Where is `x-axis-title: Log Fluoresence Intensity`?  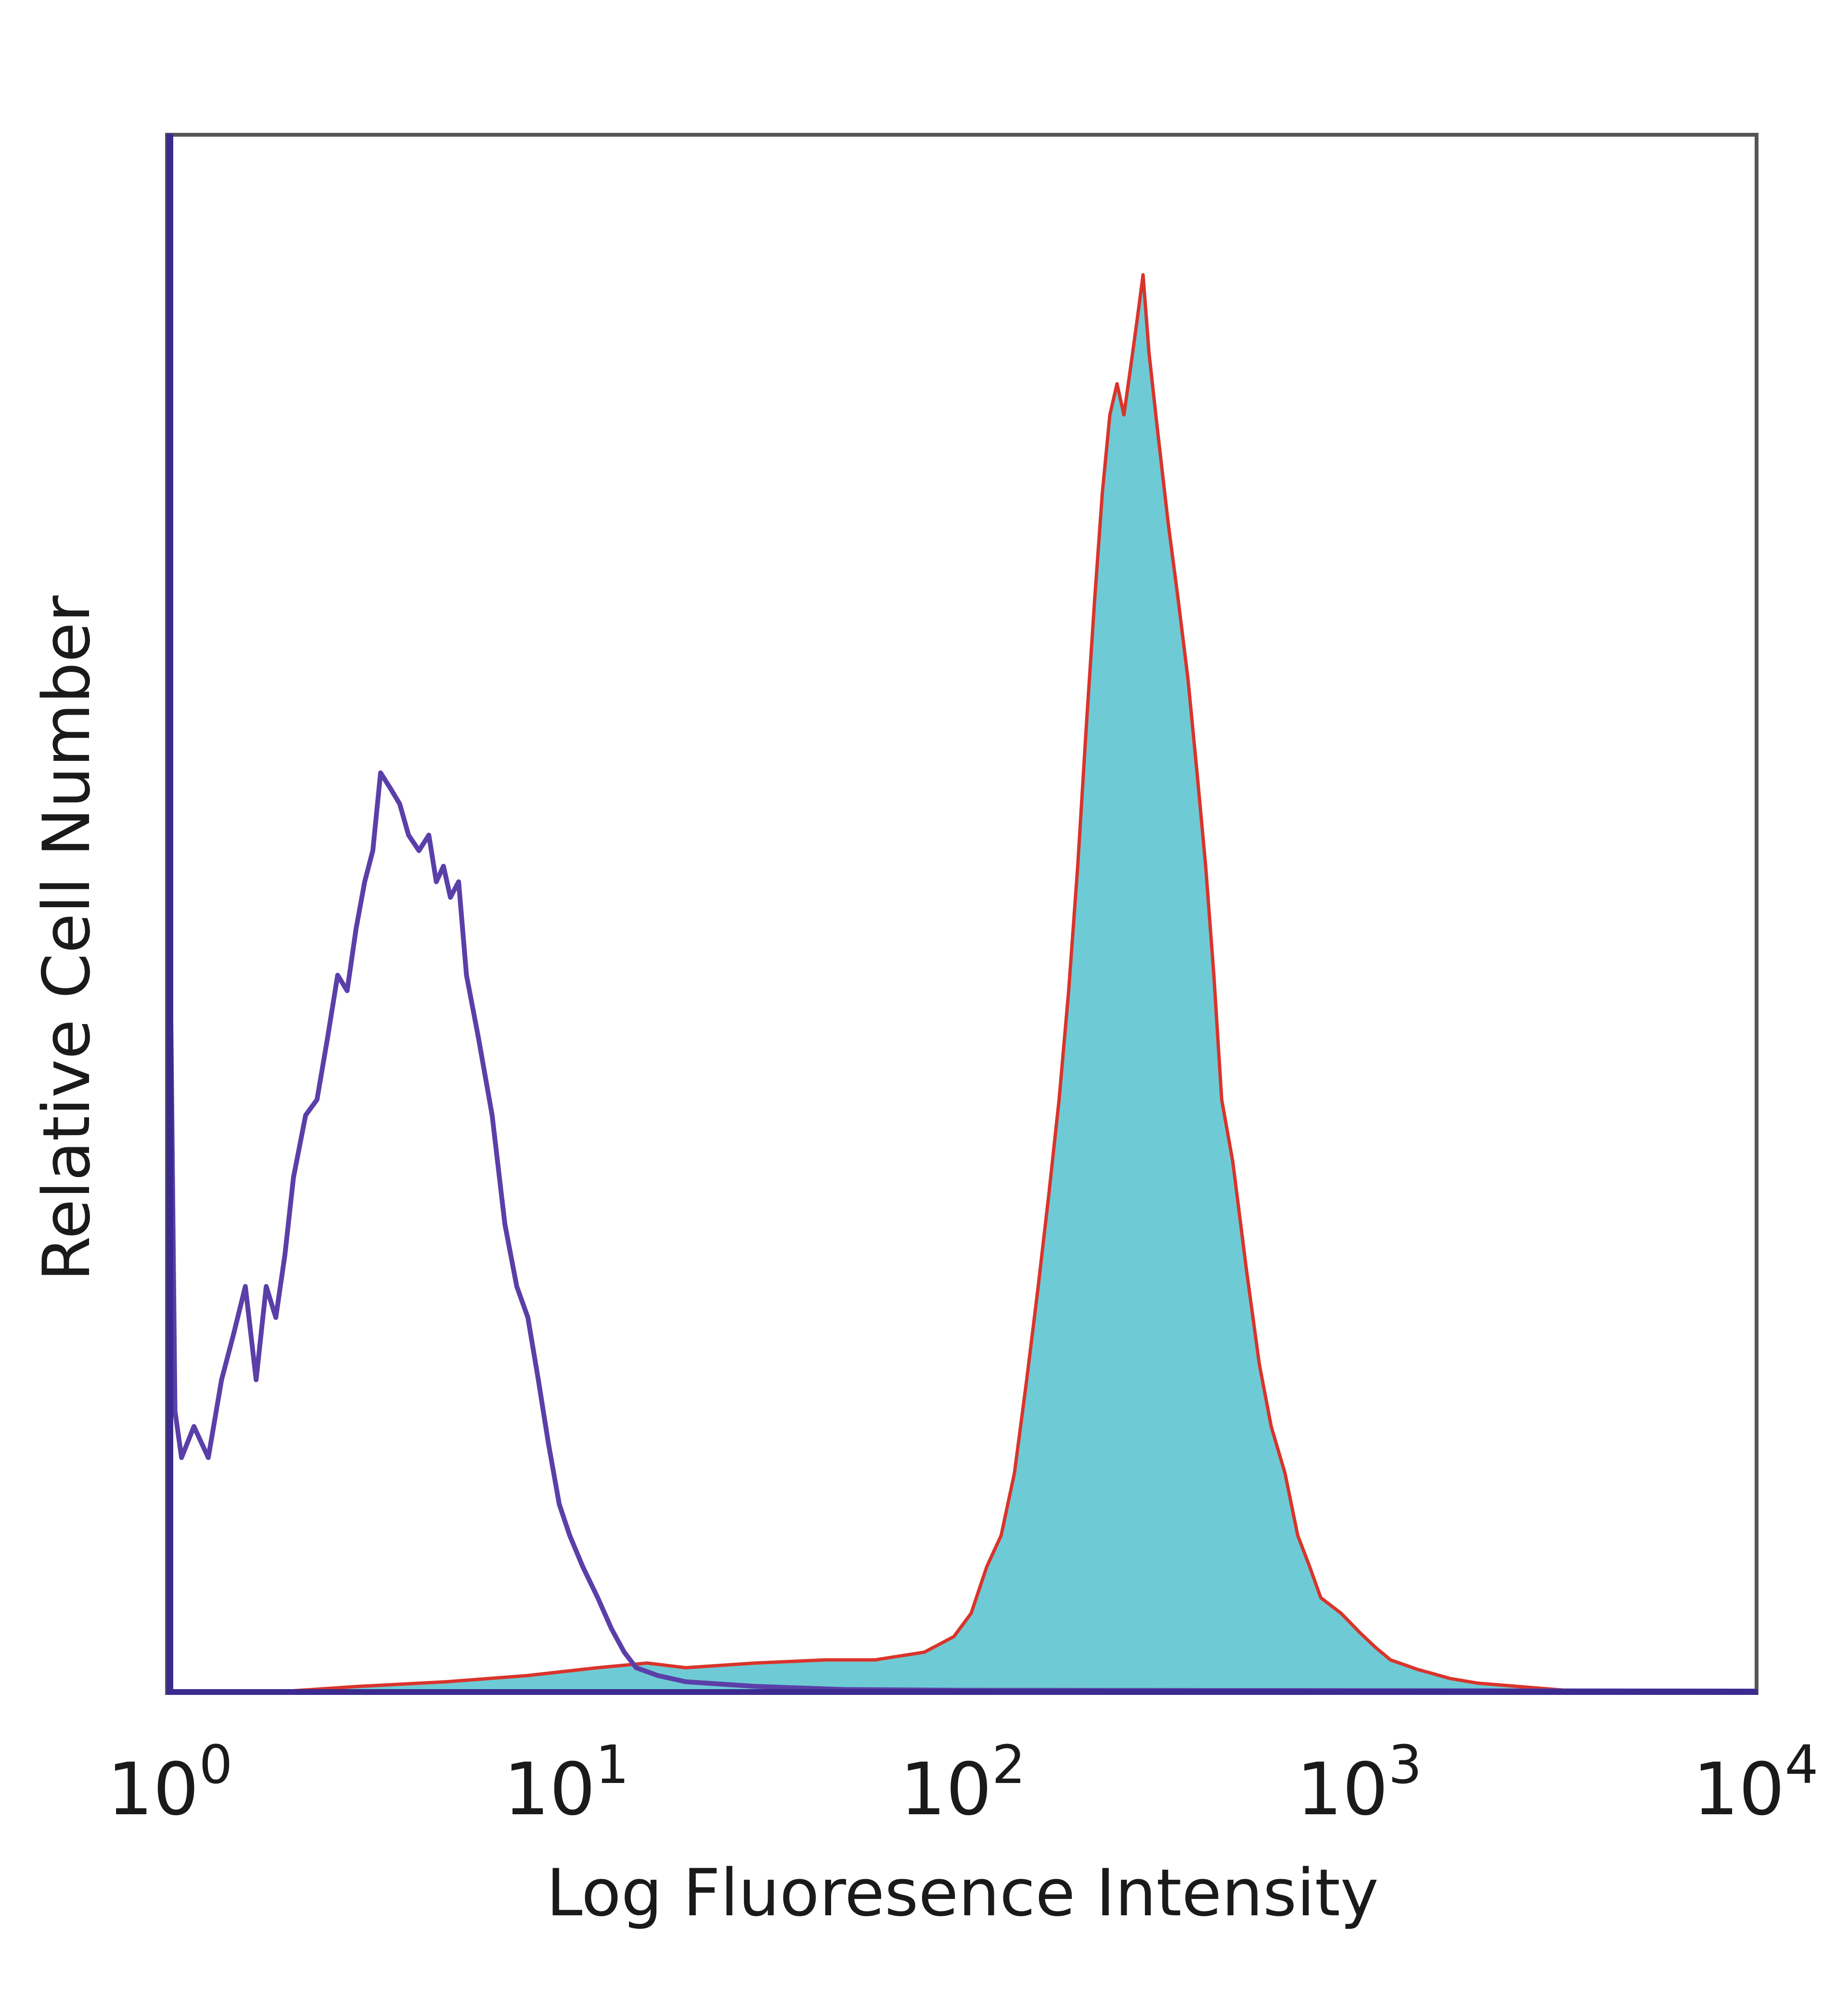 x-axis-title: Log Fluoresence Intensity is located at coordinates (962, 1893).